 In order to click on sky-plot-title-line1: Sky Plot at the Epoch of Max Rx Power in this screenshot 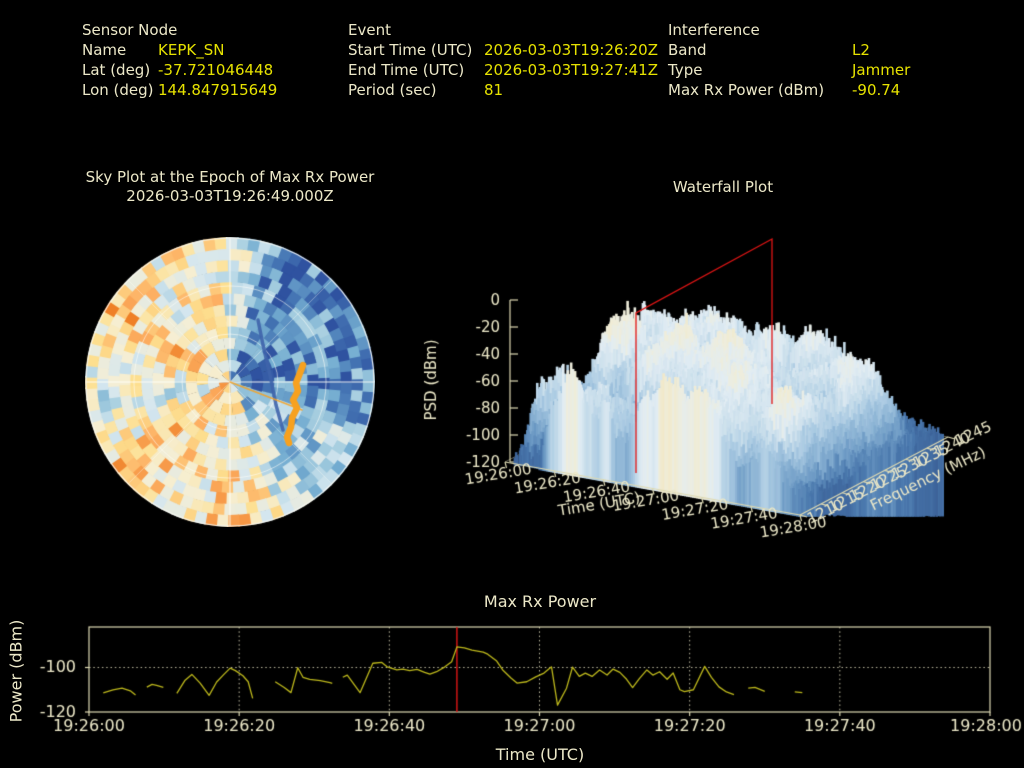, I will do `click(230, 177)`.